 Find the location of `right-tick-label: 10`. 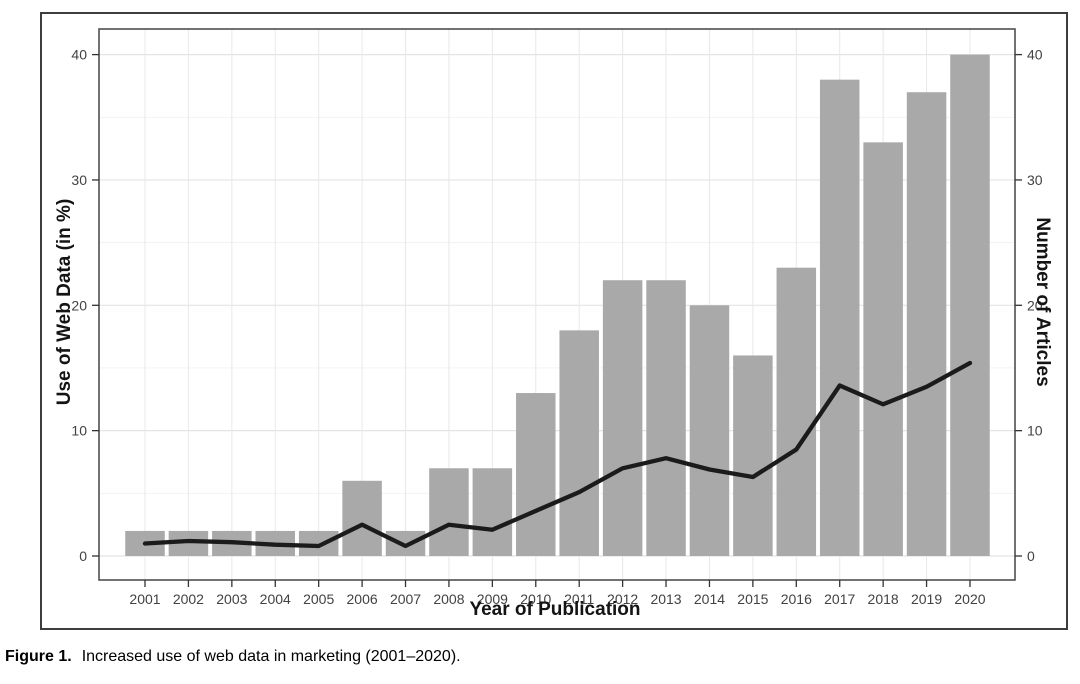

right-tick-label: 10 is located at coordinates (1035, 431).